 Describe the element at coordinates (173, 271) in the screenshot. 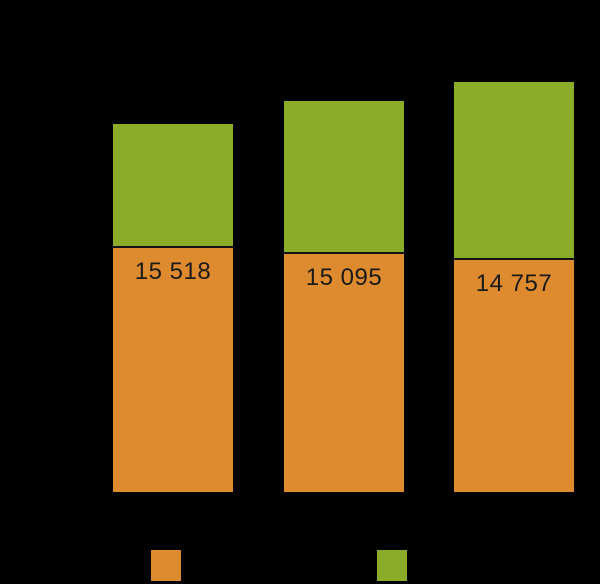

I see `bar1-orange-value-label: 15 518` at that location.